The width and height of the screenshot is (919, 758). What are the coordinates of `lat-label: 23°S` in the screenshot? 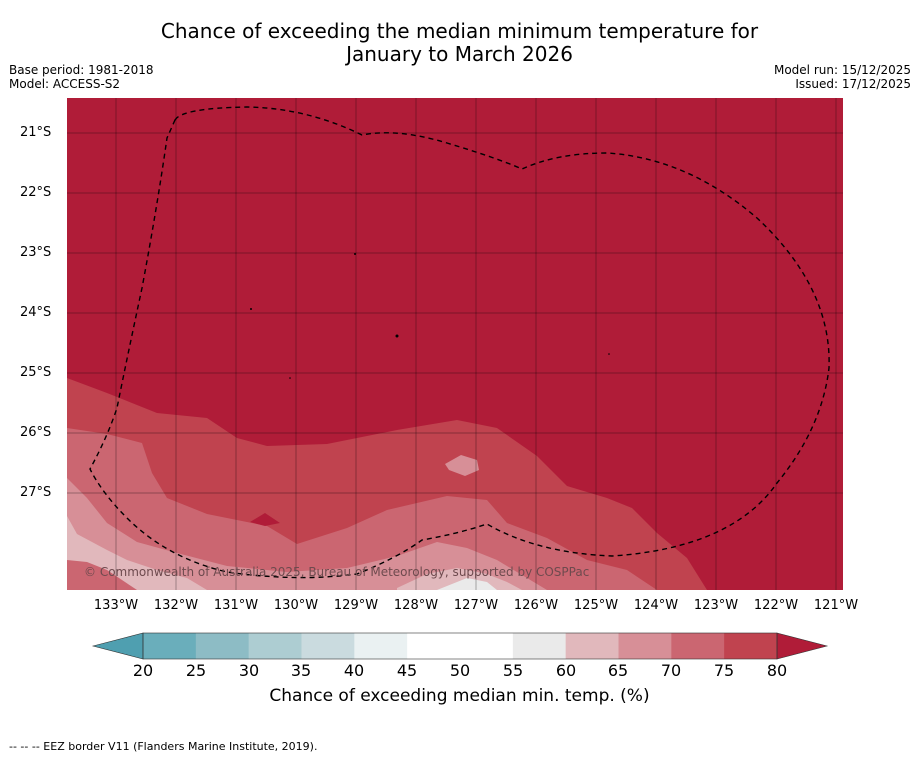 It's located at (36, 252).